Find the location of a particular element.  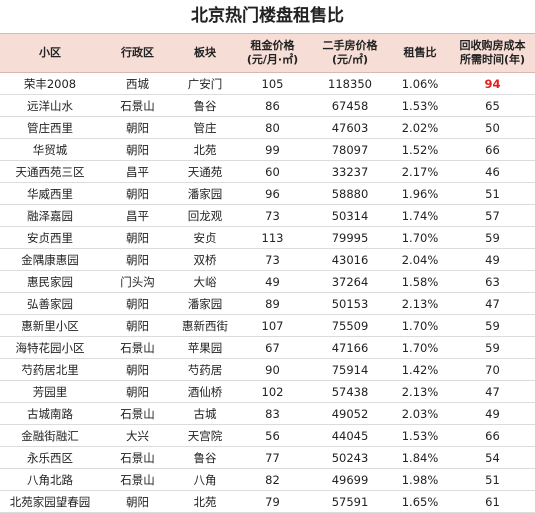

table-cell: 70 is located at coordinates (492, 369).